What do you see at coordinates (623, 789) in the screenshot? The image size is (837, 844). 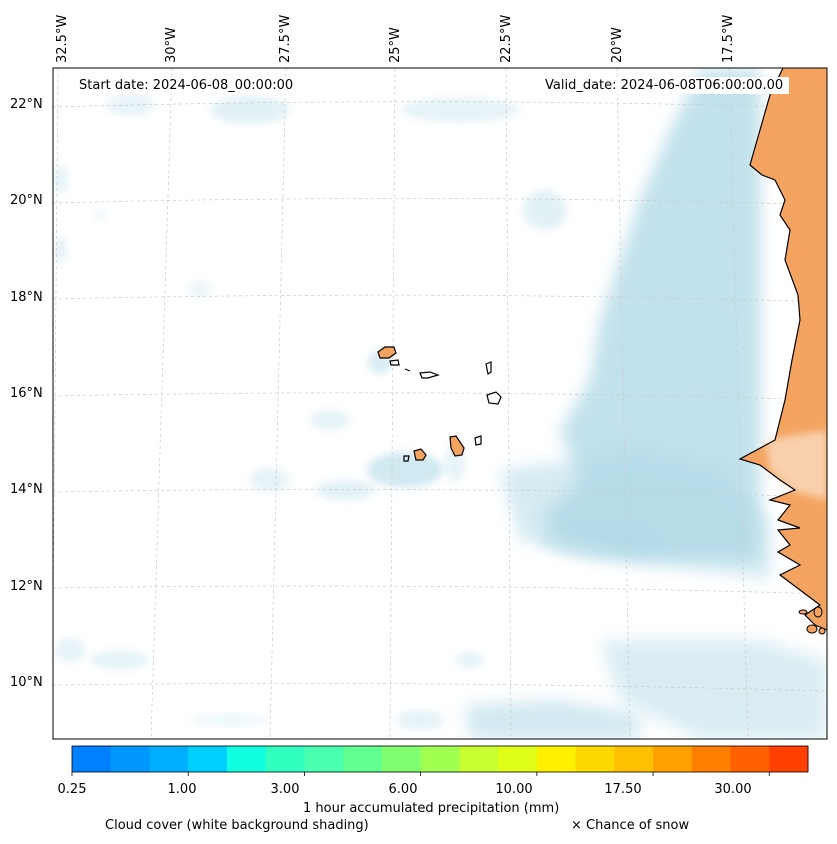 I see `colorbar-tick-label: 17.50` at bounding box center [623, 789].